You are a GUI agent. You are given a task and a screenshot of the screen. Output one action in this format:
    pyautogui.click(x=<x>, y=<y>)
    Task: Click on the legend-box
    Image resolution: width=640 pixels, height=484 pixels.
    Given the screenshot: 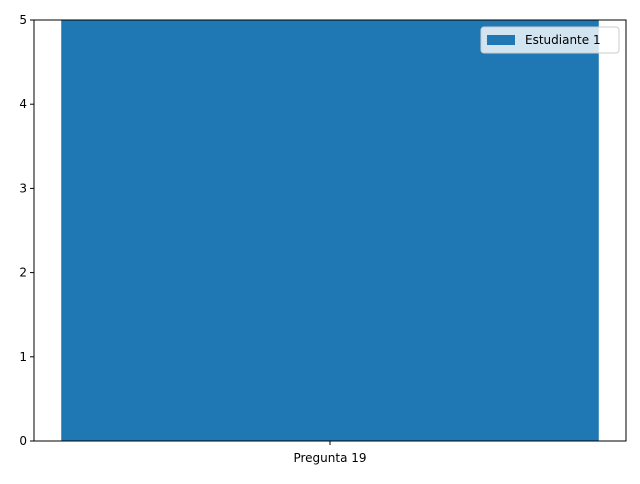 What is the action you would take?
    pyautogui.click(x=550, y=40)
    